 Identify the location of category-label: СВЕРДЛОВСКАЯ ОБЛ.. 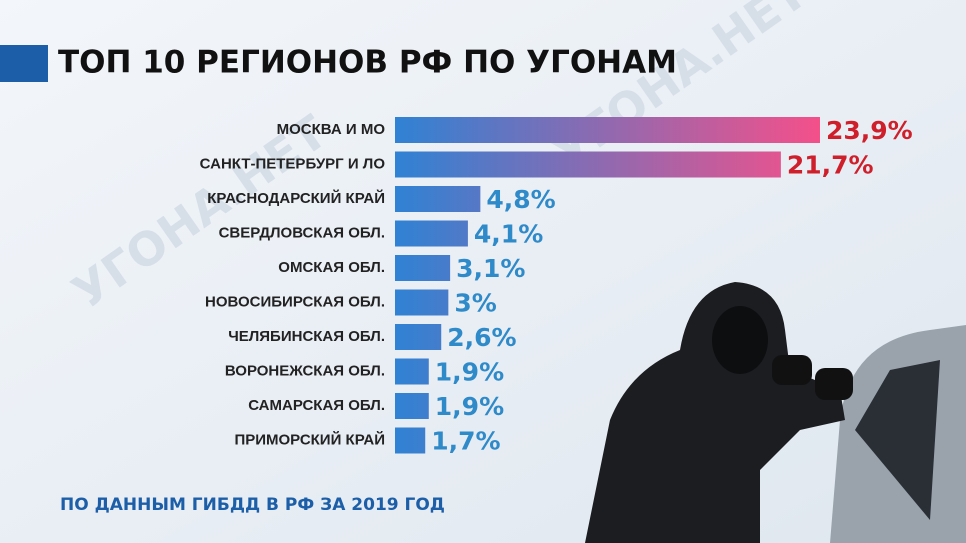
(302, 232).